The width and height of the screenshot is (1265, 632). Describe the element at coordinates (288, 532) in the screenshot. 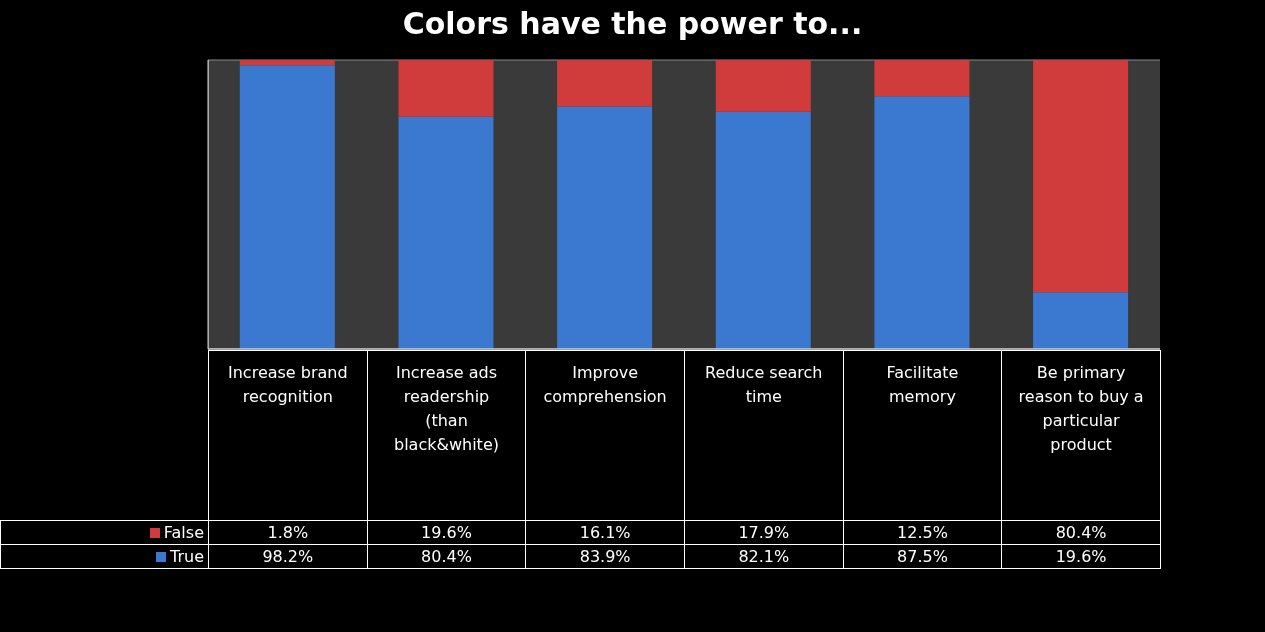

I see `data-label: 1.8%` at that location.